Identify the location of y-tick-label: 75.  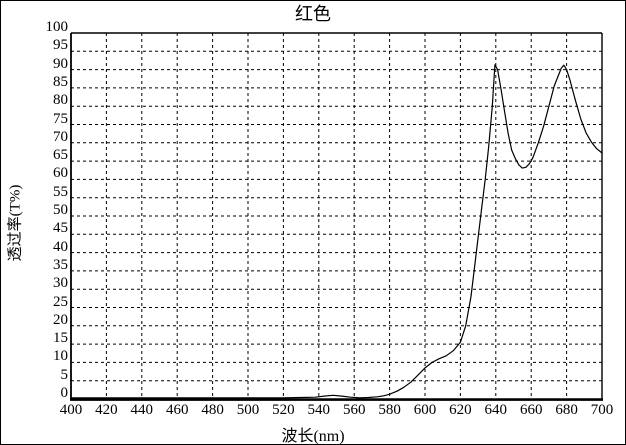
(60, 118).